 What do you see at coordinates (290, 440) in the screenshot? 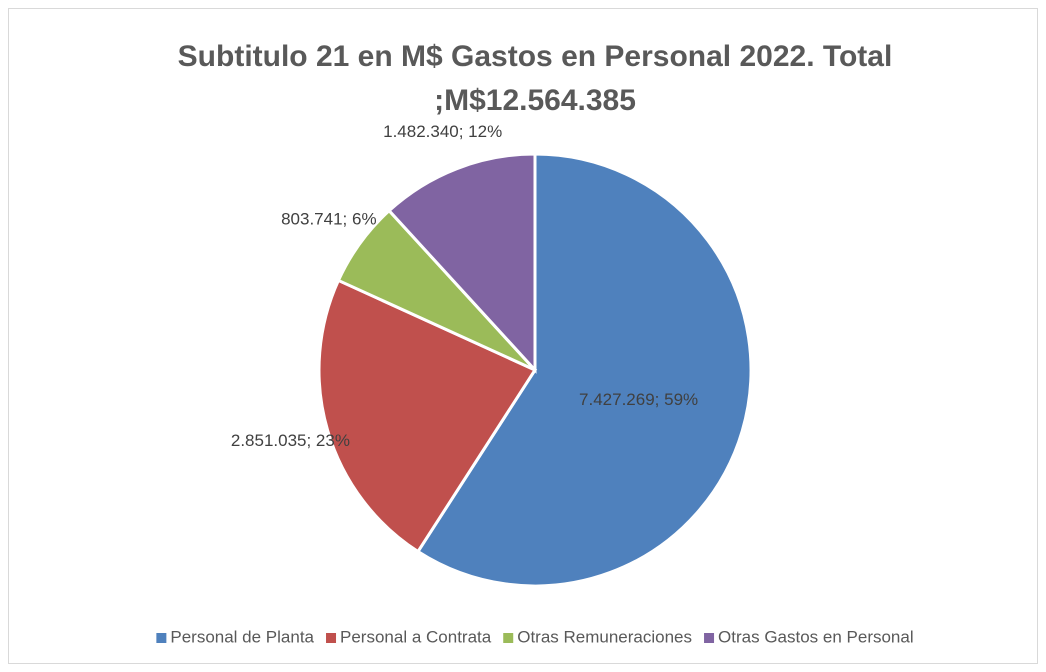
I see `data-label: 2.851.035; 23%` at bounding box center [290, 440].